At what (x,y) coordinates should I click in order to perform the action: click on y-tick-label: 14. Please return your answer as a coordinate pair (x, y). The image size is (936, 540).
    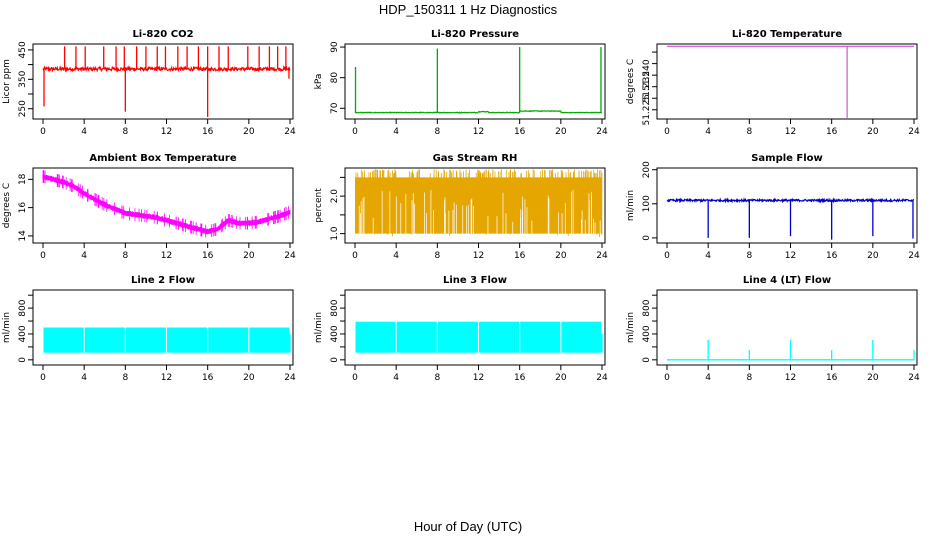
    Looking at the image, I should click on (23, 236).